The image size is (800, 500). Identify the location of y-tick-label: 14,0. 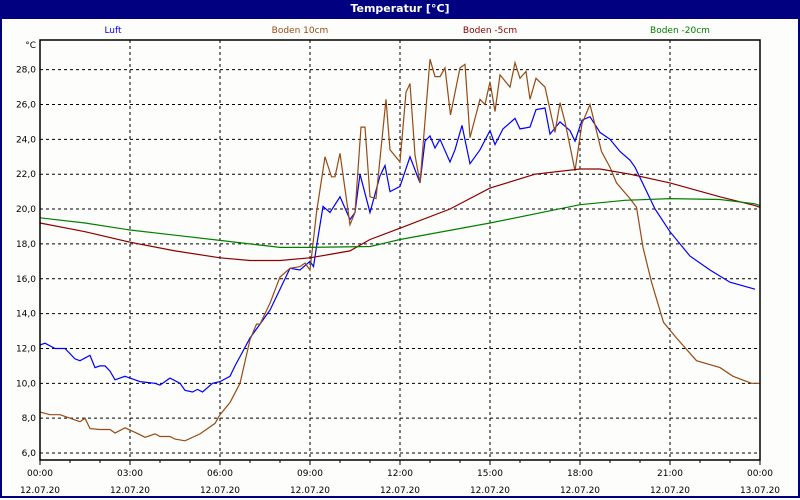
(26, 315).